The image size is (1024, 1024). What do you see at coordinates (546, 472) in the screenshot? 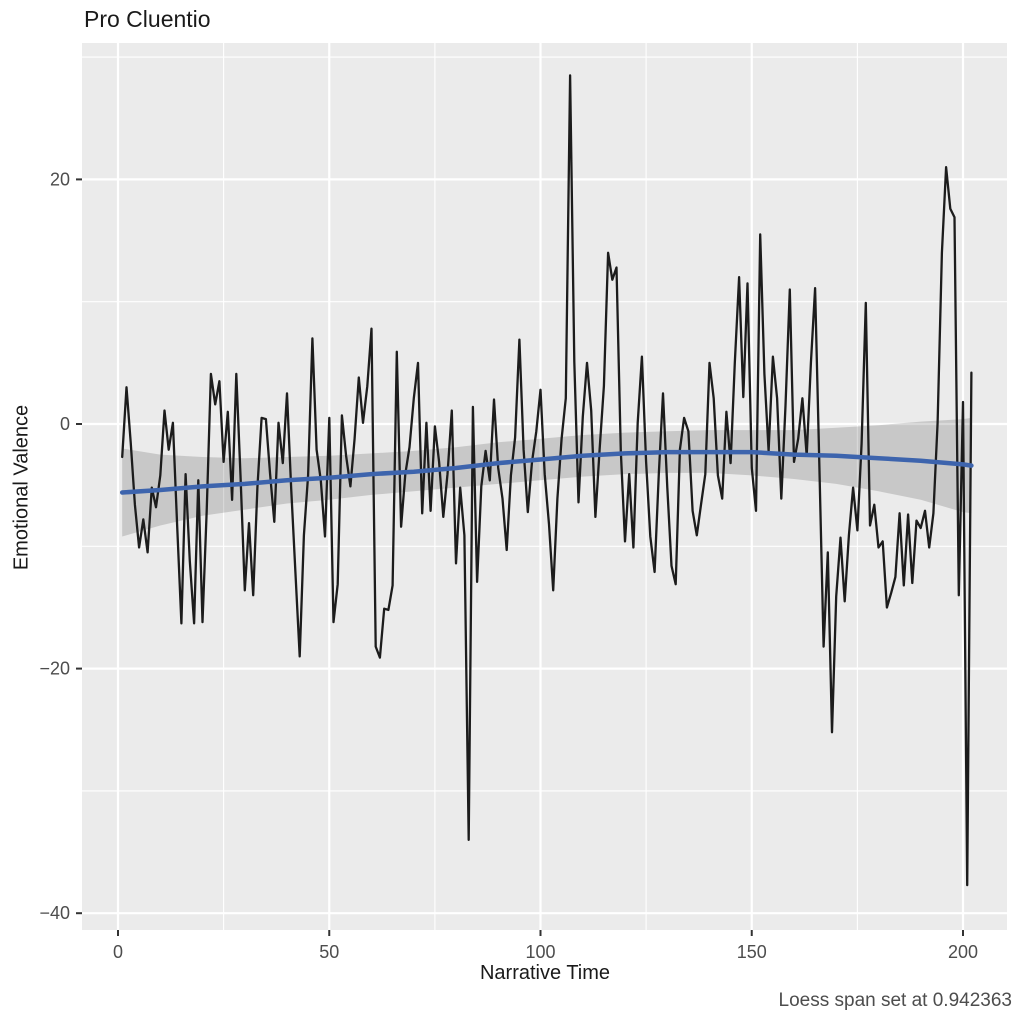
I see `loess-line` at bounding box center [546, 472].